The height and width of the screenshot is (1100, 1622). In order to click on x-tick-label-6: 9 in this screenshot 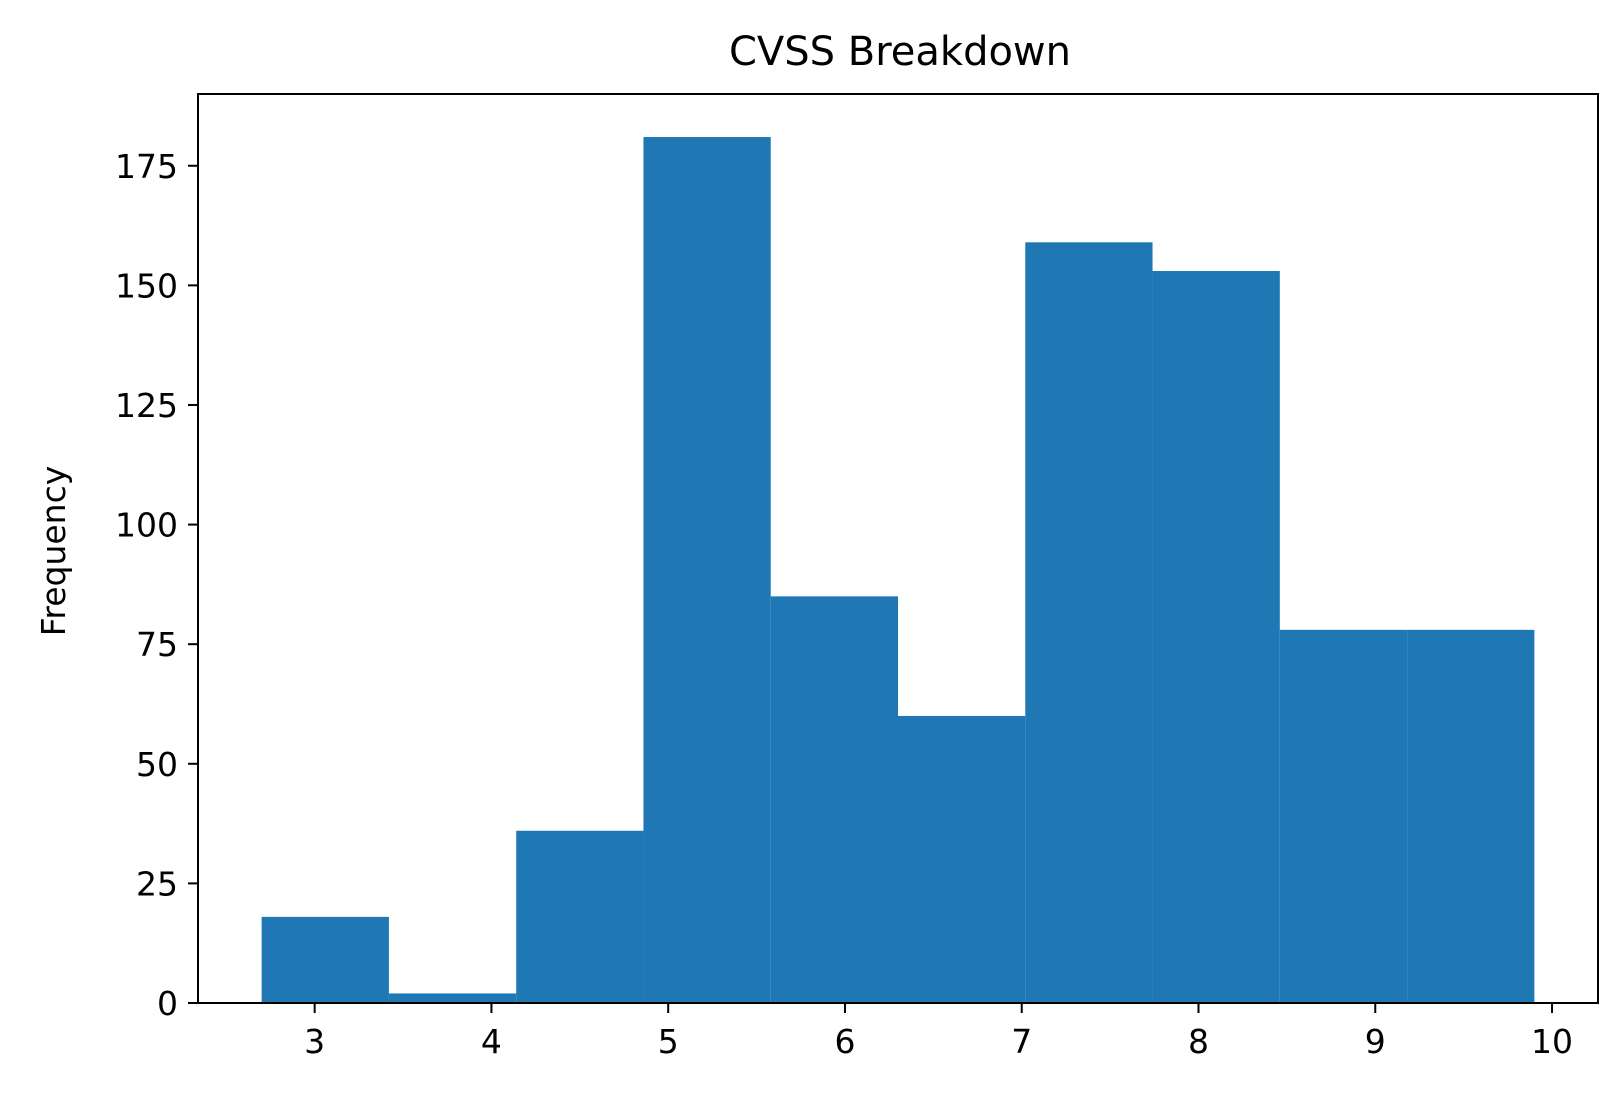, I will do `click(1375, 1041)`.